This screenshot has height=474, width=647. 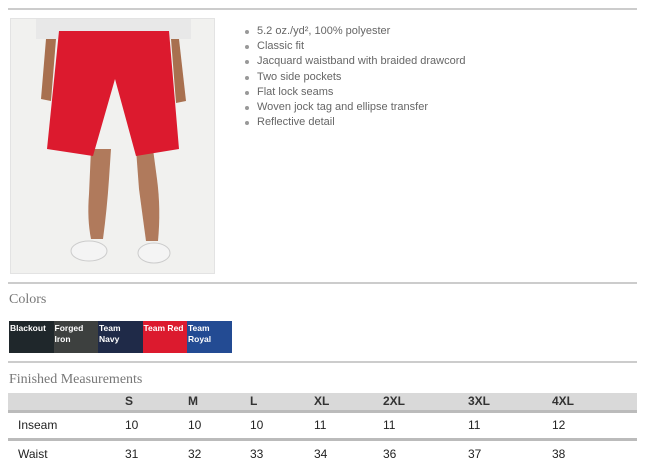 I want to click on swatch-team-royal: Team Royal, so click(x=209, y=337).